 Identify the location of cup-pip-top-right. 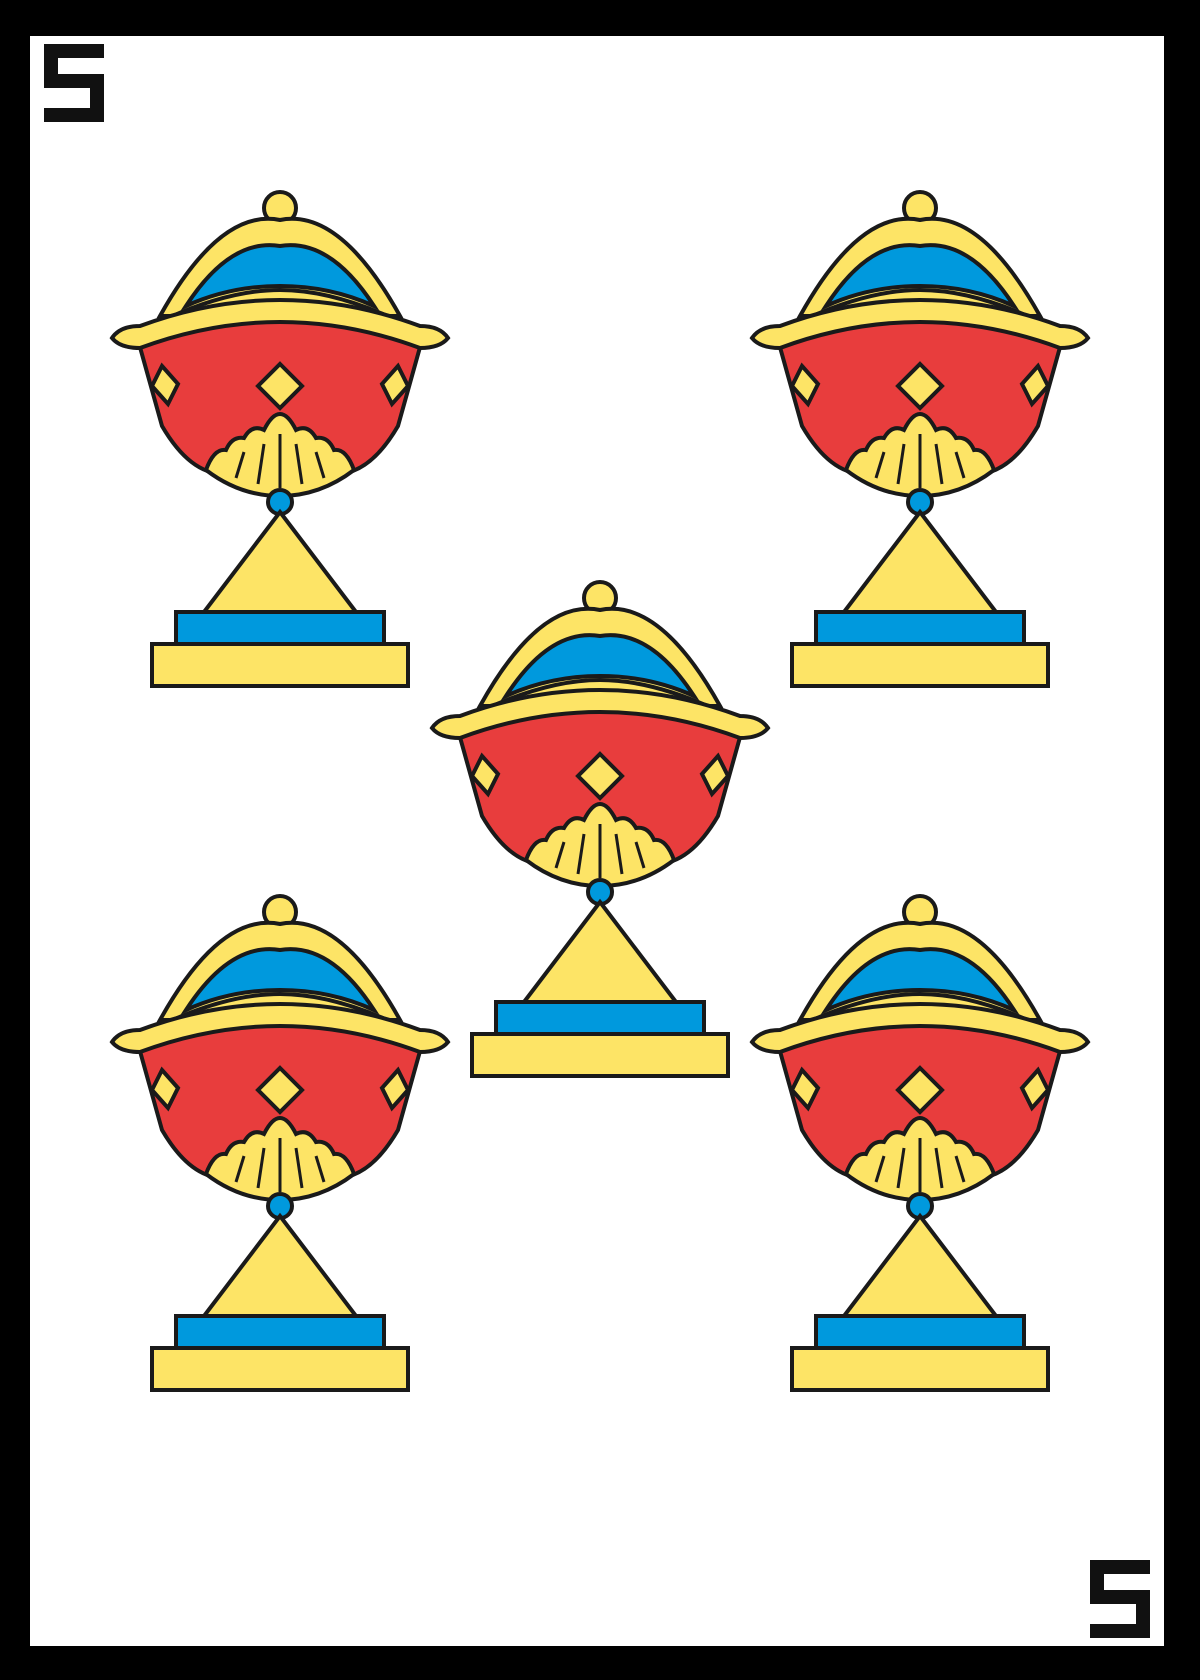
(920, 439).